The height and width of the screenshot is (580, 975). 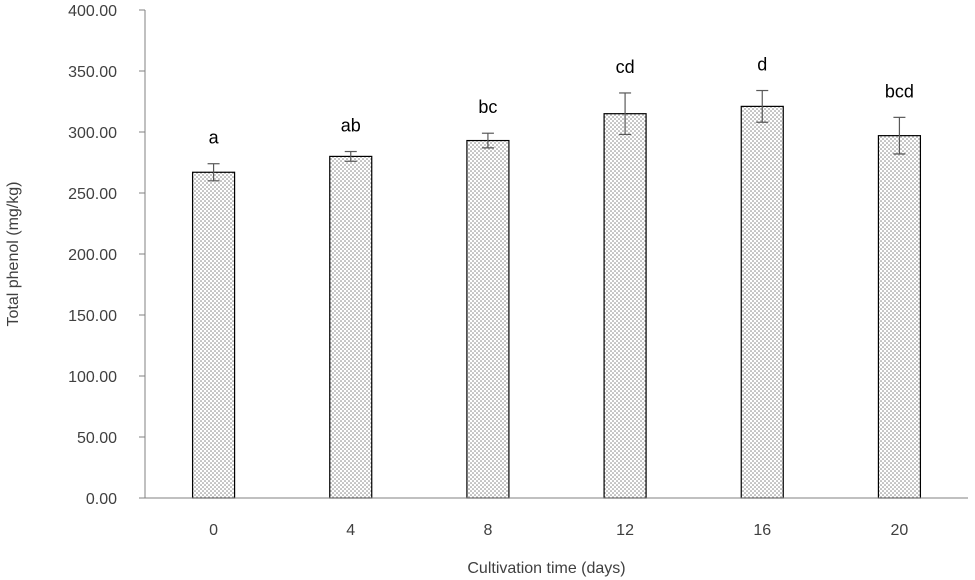 I want to click on significance-label: cd, so click(x=625, y=67).